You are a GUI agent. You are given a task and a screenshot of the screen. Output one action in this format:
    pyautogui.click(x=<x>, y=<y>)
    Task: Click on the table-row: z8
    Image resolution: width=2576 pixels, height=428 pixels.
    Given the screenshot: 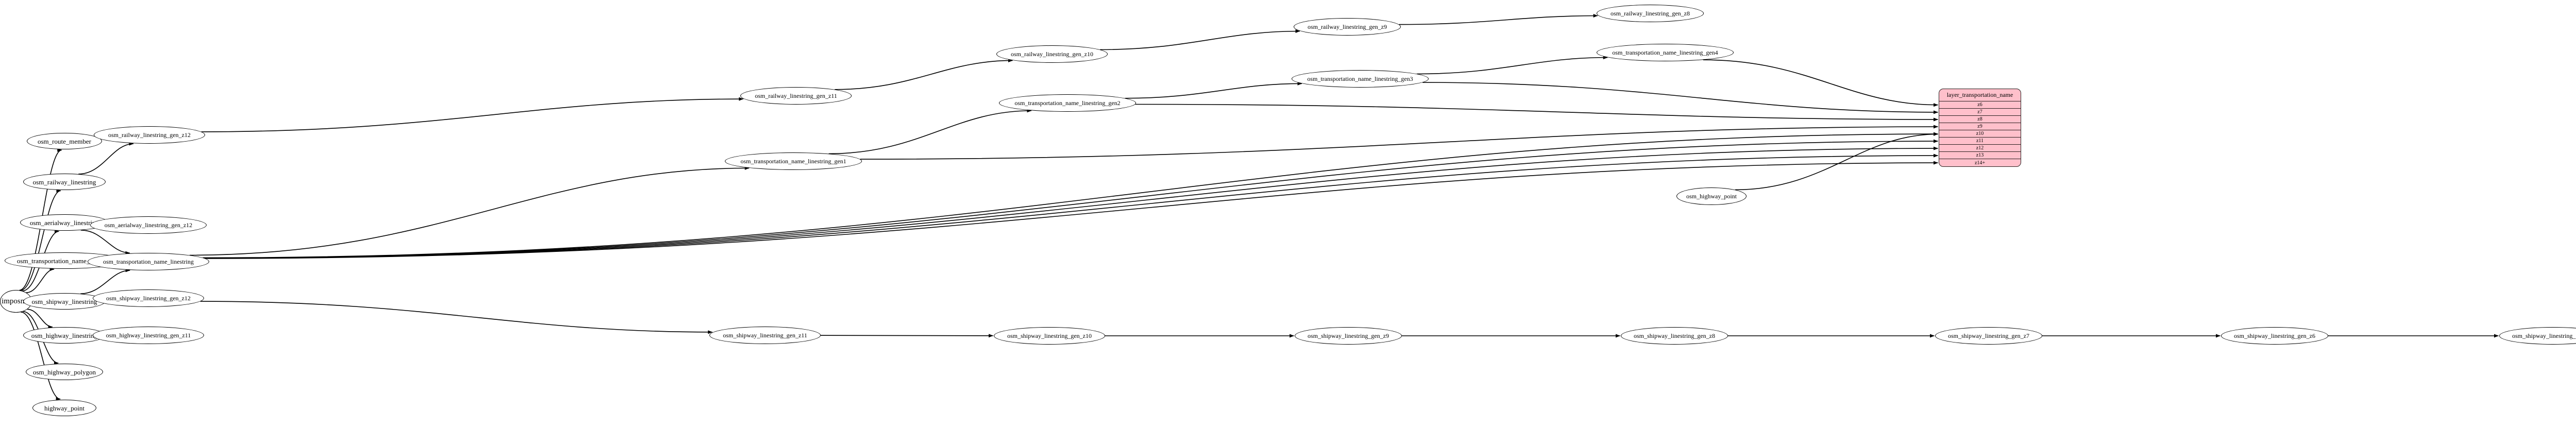 What is the action you would take?
    pyautogui.click(x=1980, y=119)
    